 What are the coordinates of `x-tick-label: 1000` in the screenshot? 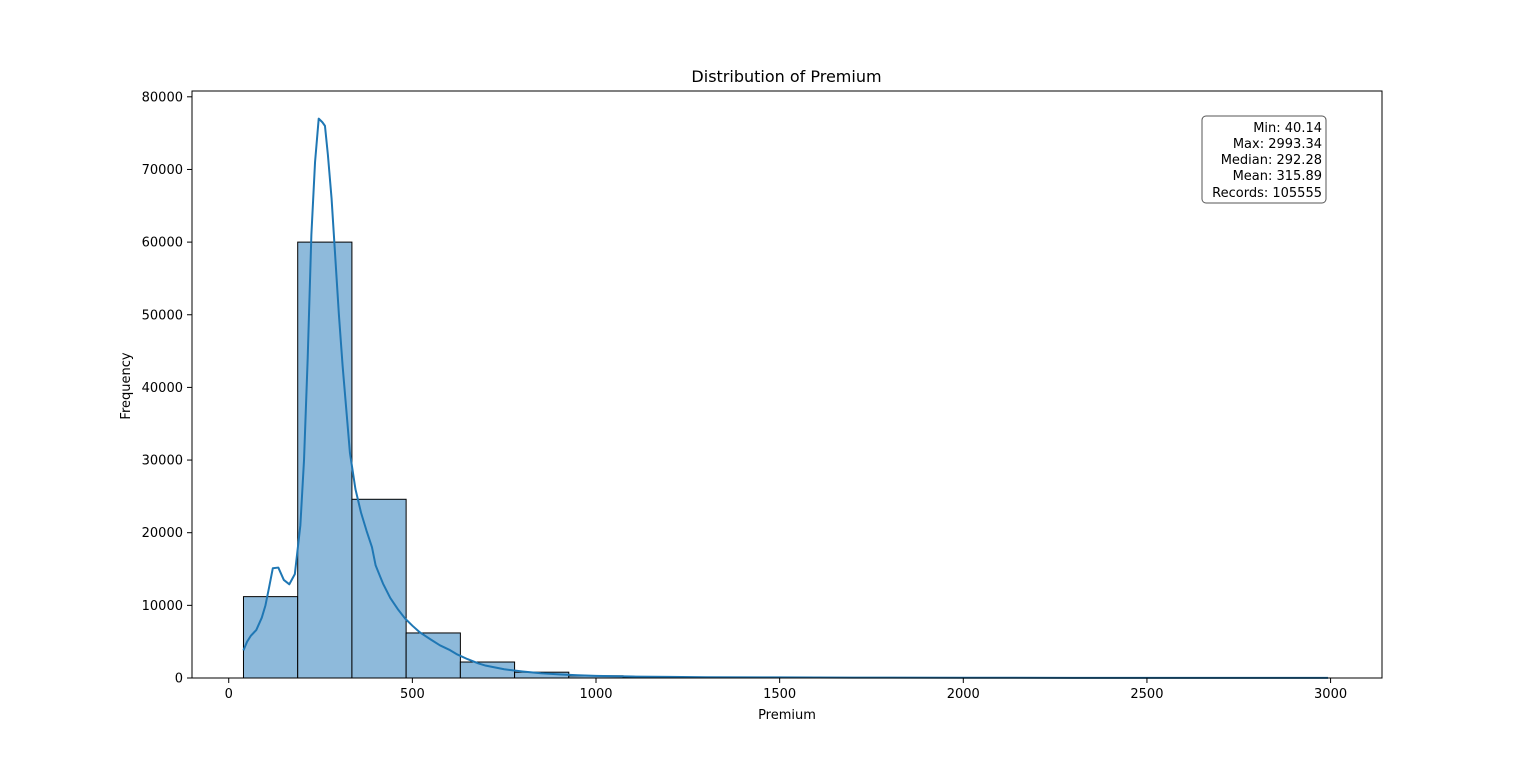 It's located at (595, 694).